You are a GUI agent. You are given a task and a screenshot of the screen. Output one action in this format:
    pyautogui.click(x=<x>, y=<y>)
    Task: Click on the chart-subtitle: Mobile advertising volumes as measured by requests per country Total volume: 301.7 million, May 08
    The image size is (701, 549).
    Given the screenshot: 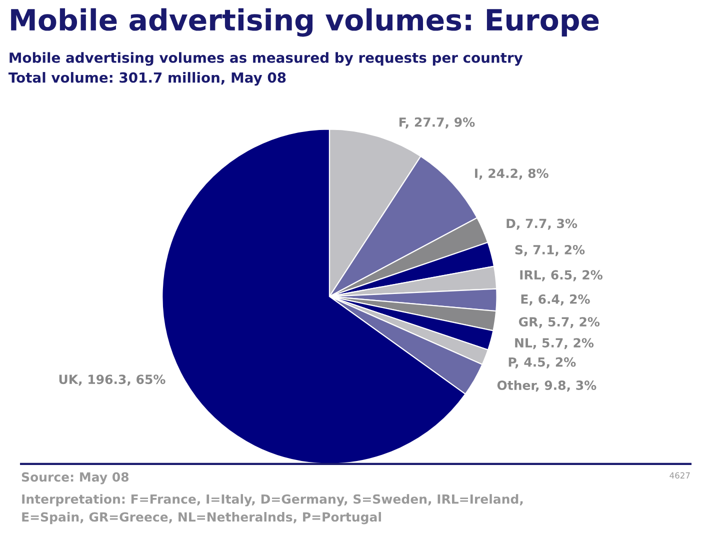 What is the action you would take?
    pyautogui.click(x=265, y=69)
    